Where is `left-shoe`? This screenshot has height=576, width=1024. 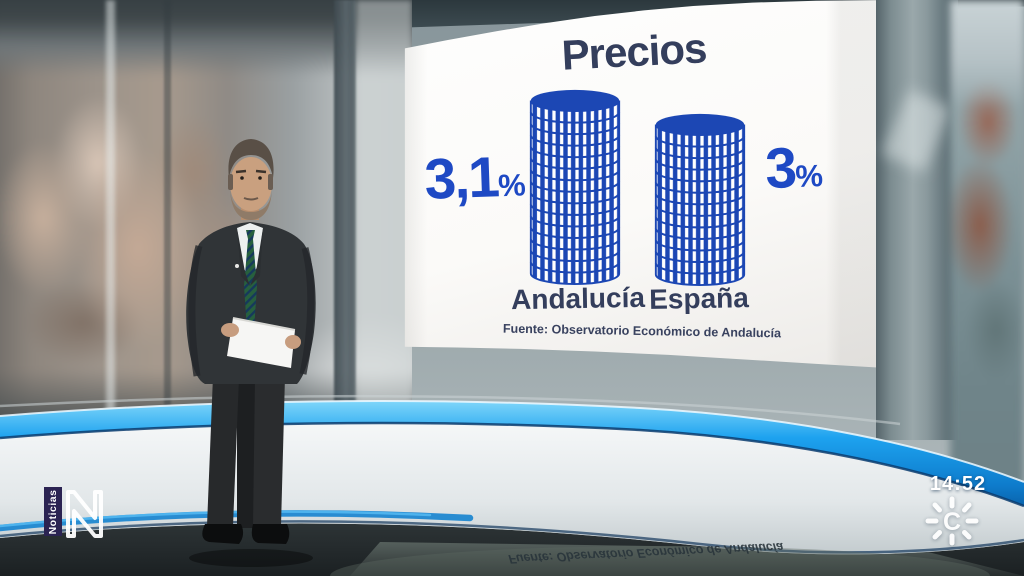 left-shoe is located at coordinates (223, 534).